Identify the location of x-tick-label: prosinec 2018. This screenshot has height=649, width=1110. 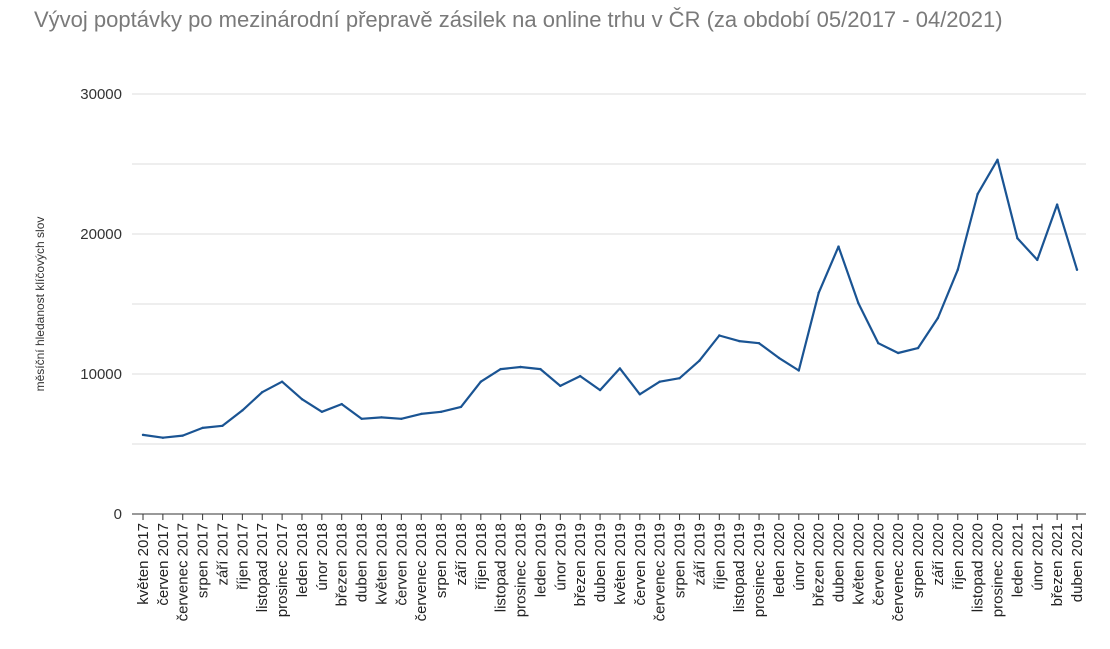
(521, 570).